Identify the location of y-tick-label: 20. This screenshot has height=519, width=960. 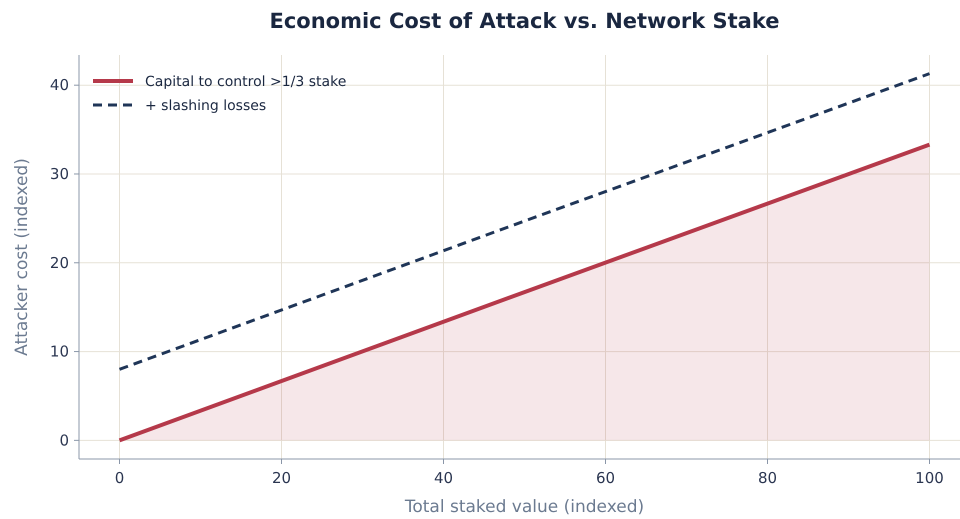
(59, 263).